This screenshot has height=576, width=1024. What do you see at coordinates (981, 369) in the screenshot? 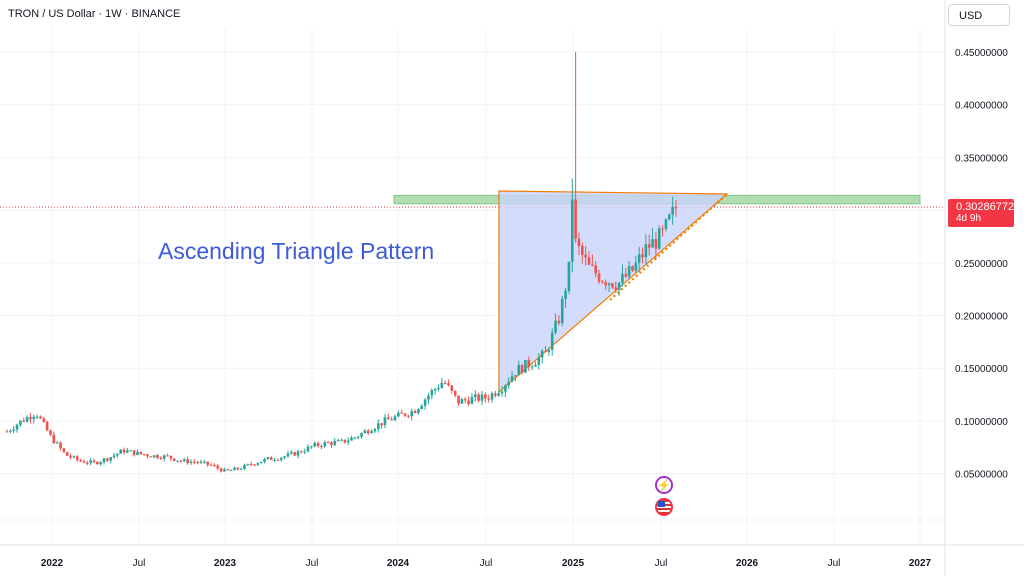
I see `y-tick-label: 0.15000000` at bounding box center [981, 369].